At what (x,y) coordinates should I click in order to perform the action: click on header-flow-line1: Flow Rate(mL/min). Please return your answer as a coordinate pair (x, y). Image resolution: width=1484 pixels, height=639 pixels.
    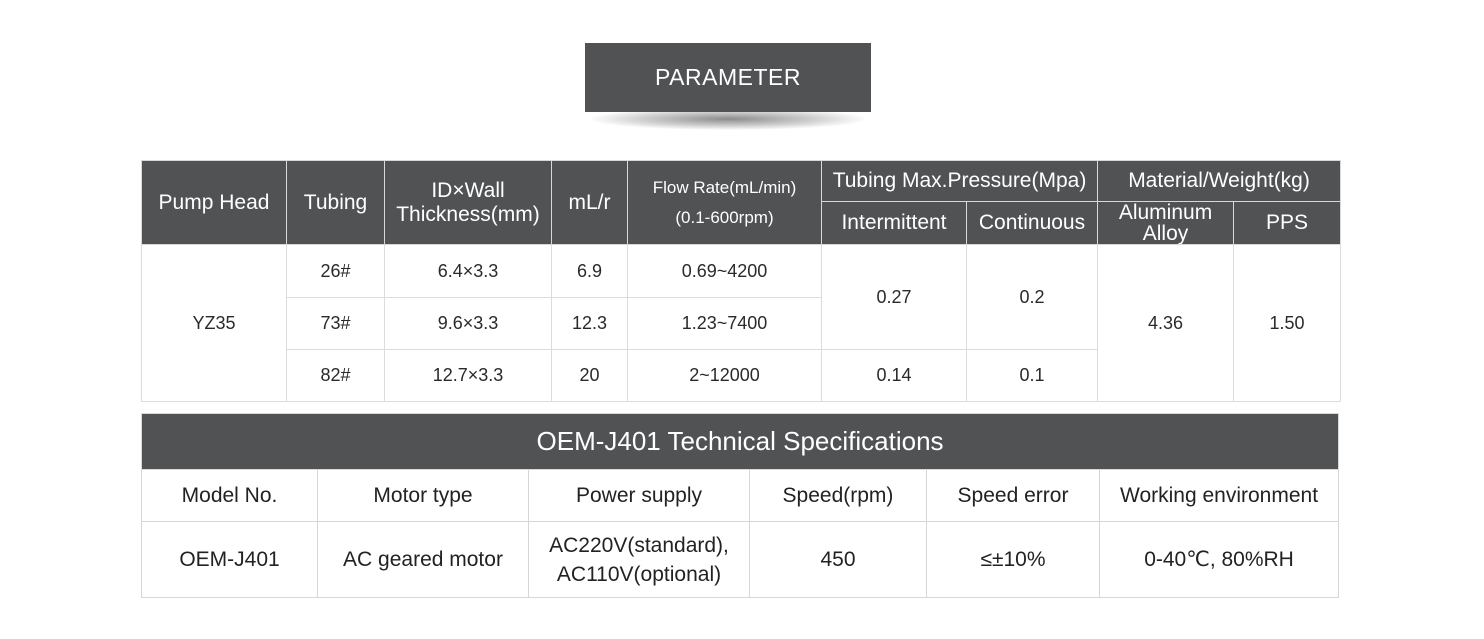
    Looking at the image, I should click on (724, 187).